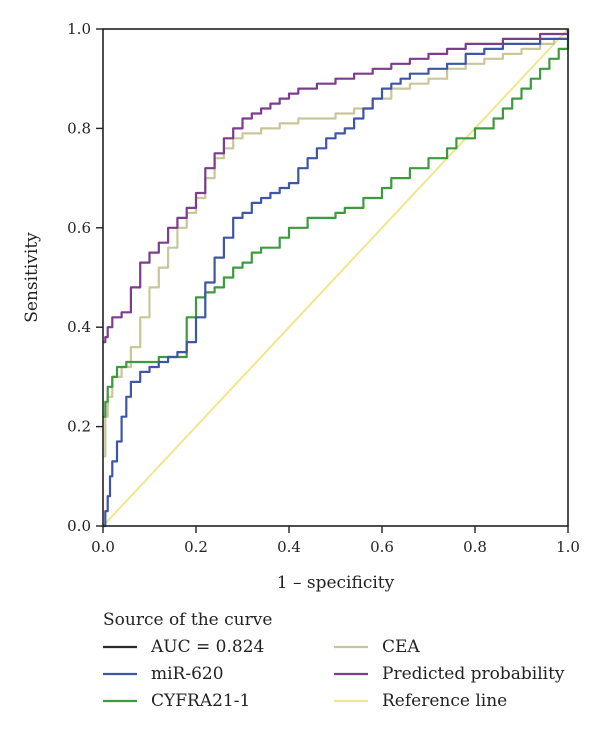 The width and height of the screenshot is (600, 736). Describe the element at coordinates (79, 128) in the screenshot. I see `y-tick-label: 0.8` at that location.